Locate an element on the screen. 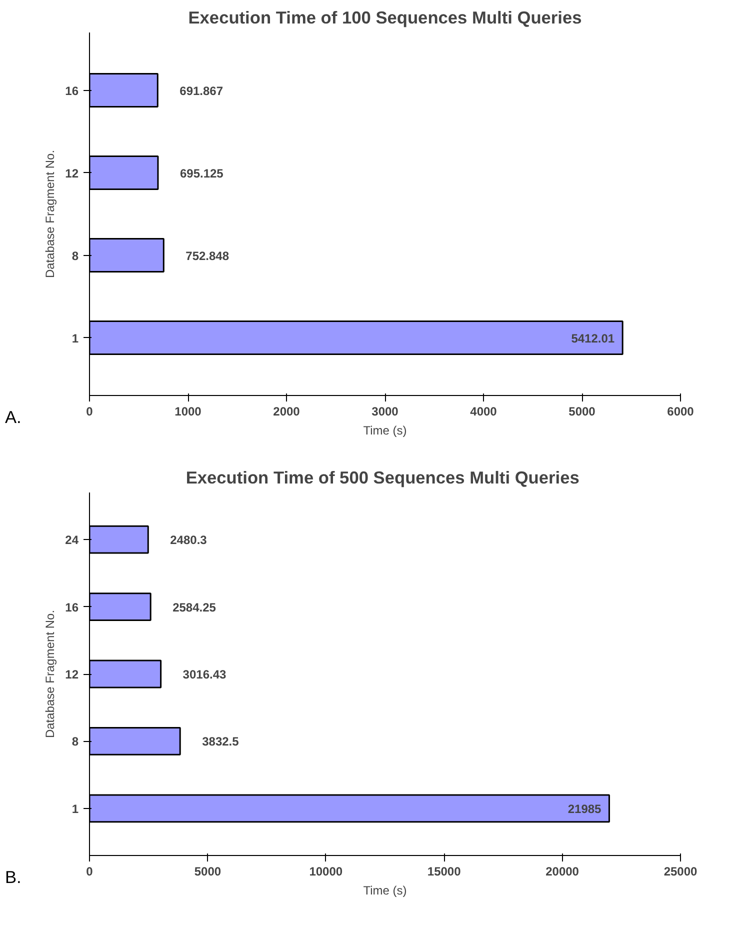 The height and width of the screenshot is (943, 735). data-label: 3016.43 is located at coordinates (204, 675).